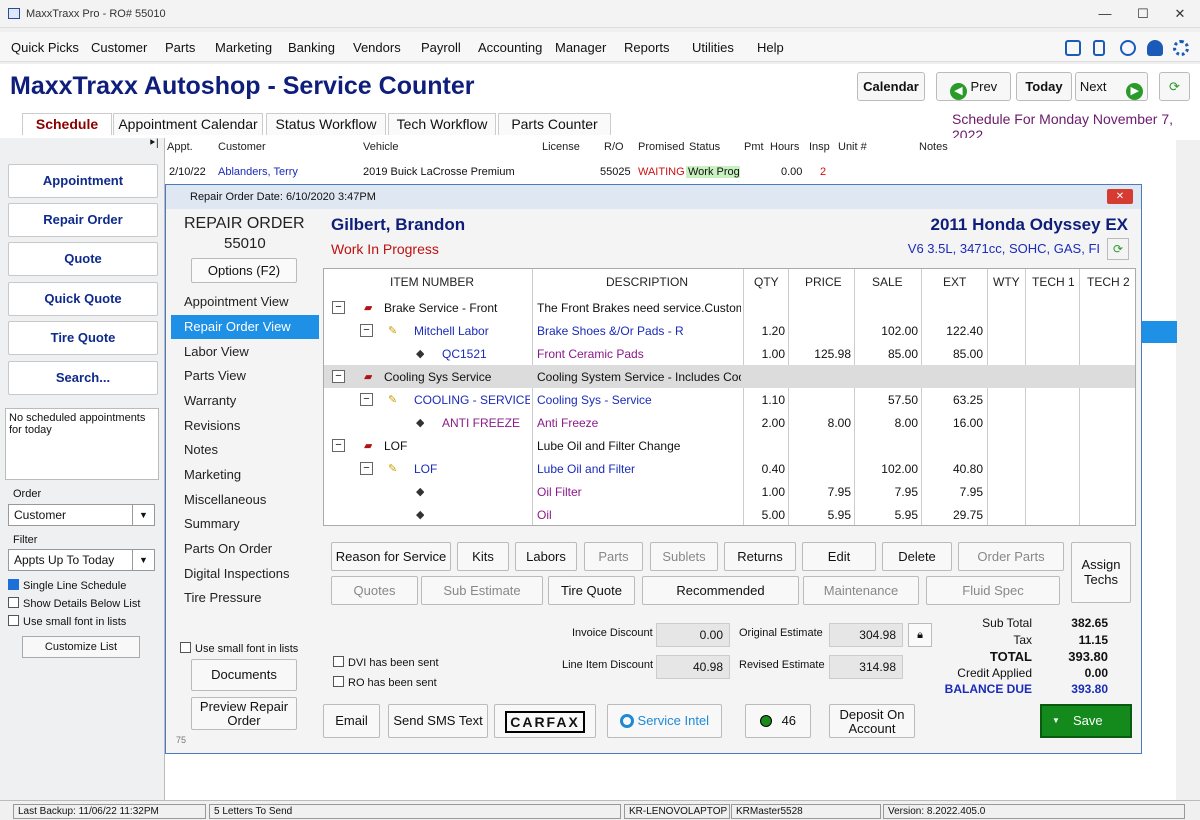 This screenshot has width=1200, height=820. Describe the element at coordinates (729, 468) in the screenshot. I see `labor-row: − ✎ LOF Lube Oil and Filter 0.40 102.00 40.80` at that location.